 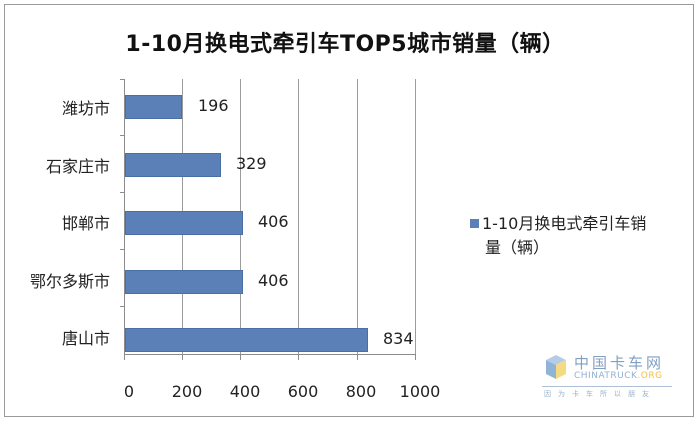 I want to click on legend-label-line2: 量（辆）, so click(x=517, y=247).